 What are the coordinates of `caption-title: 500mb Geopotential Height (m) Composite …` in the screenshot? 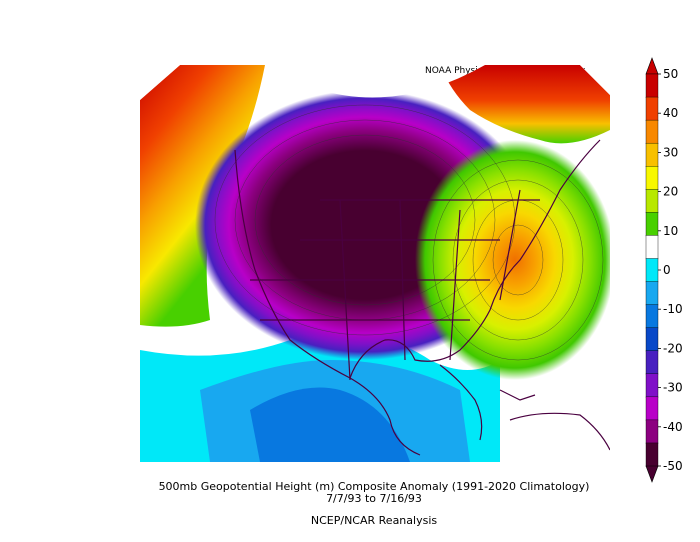 It's located at (374, 486).